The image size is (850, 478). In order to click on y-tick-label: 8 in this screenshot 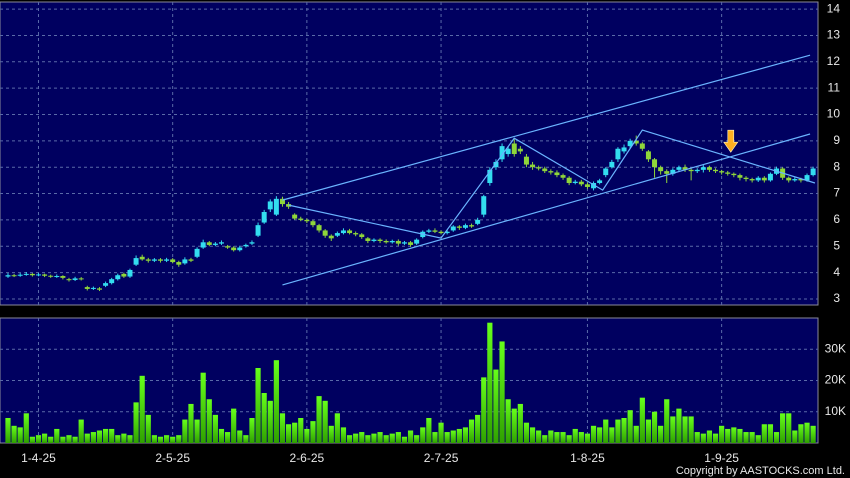, I will do `click(836, 166)`.